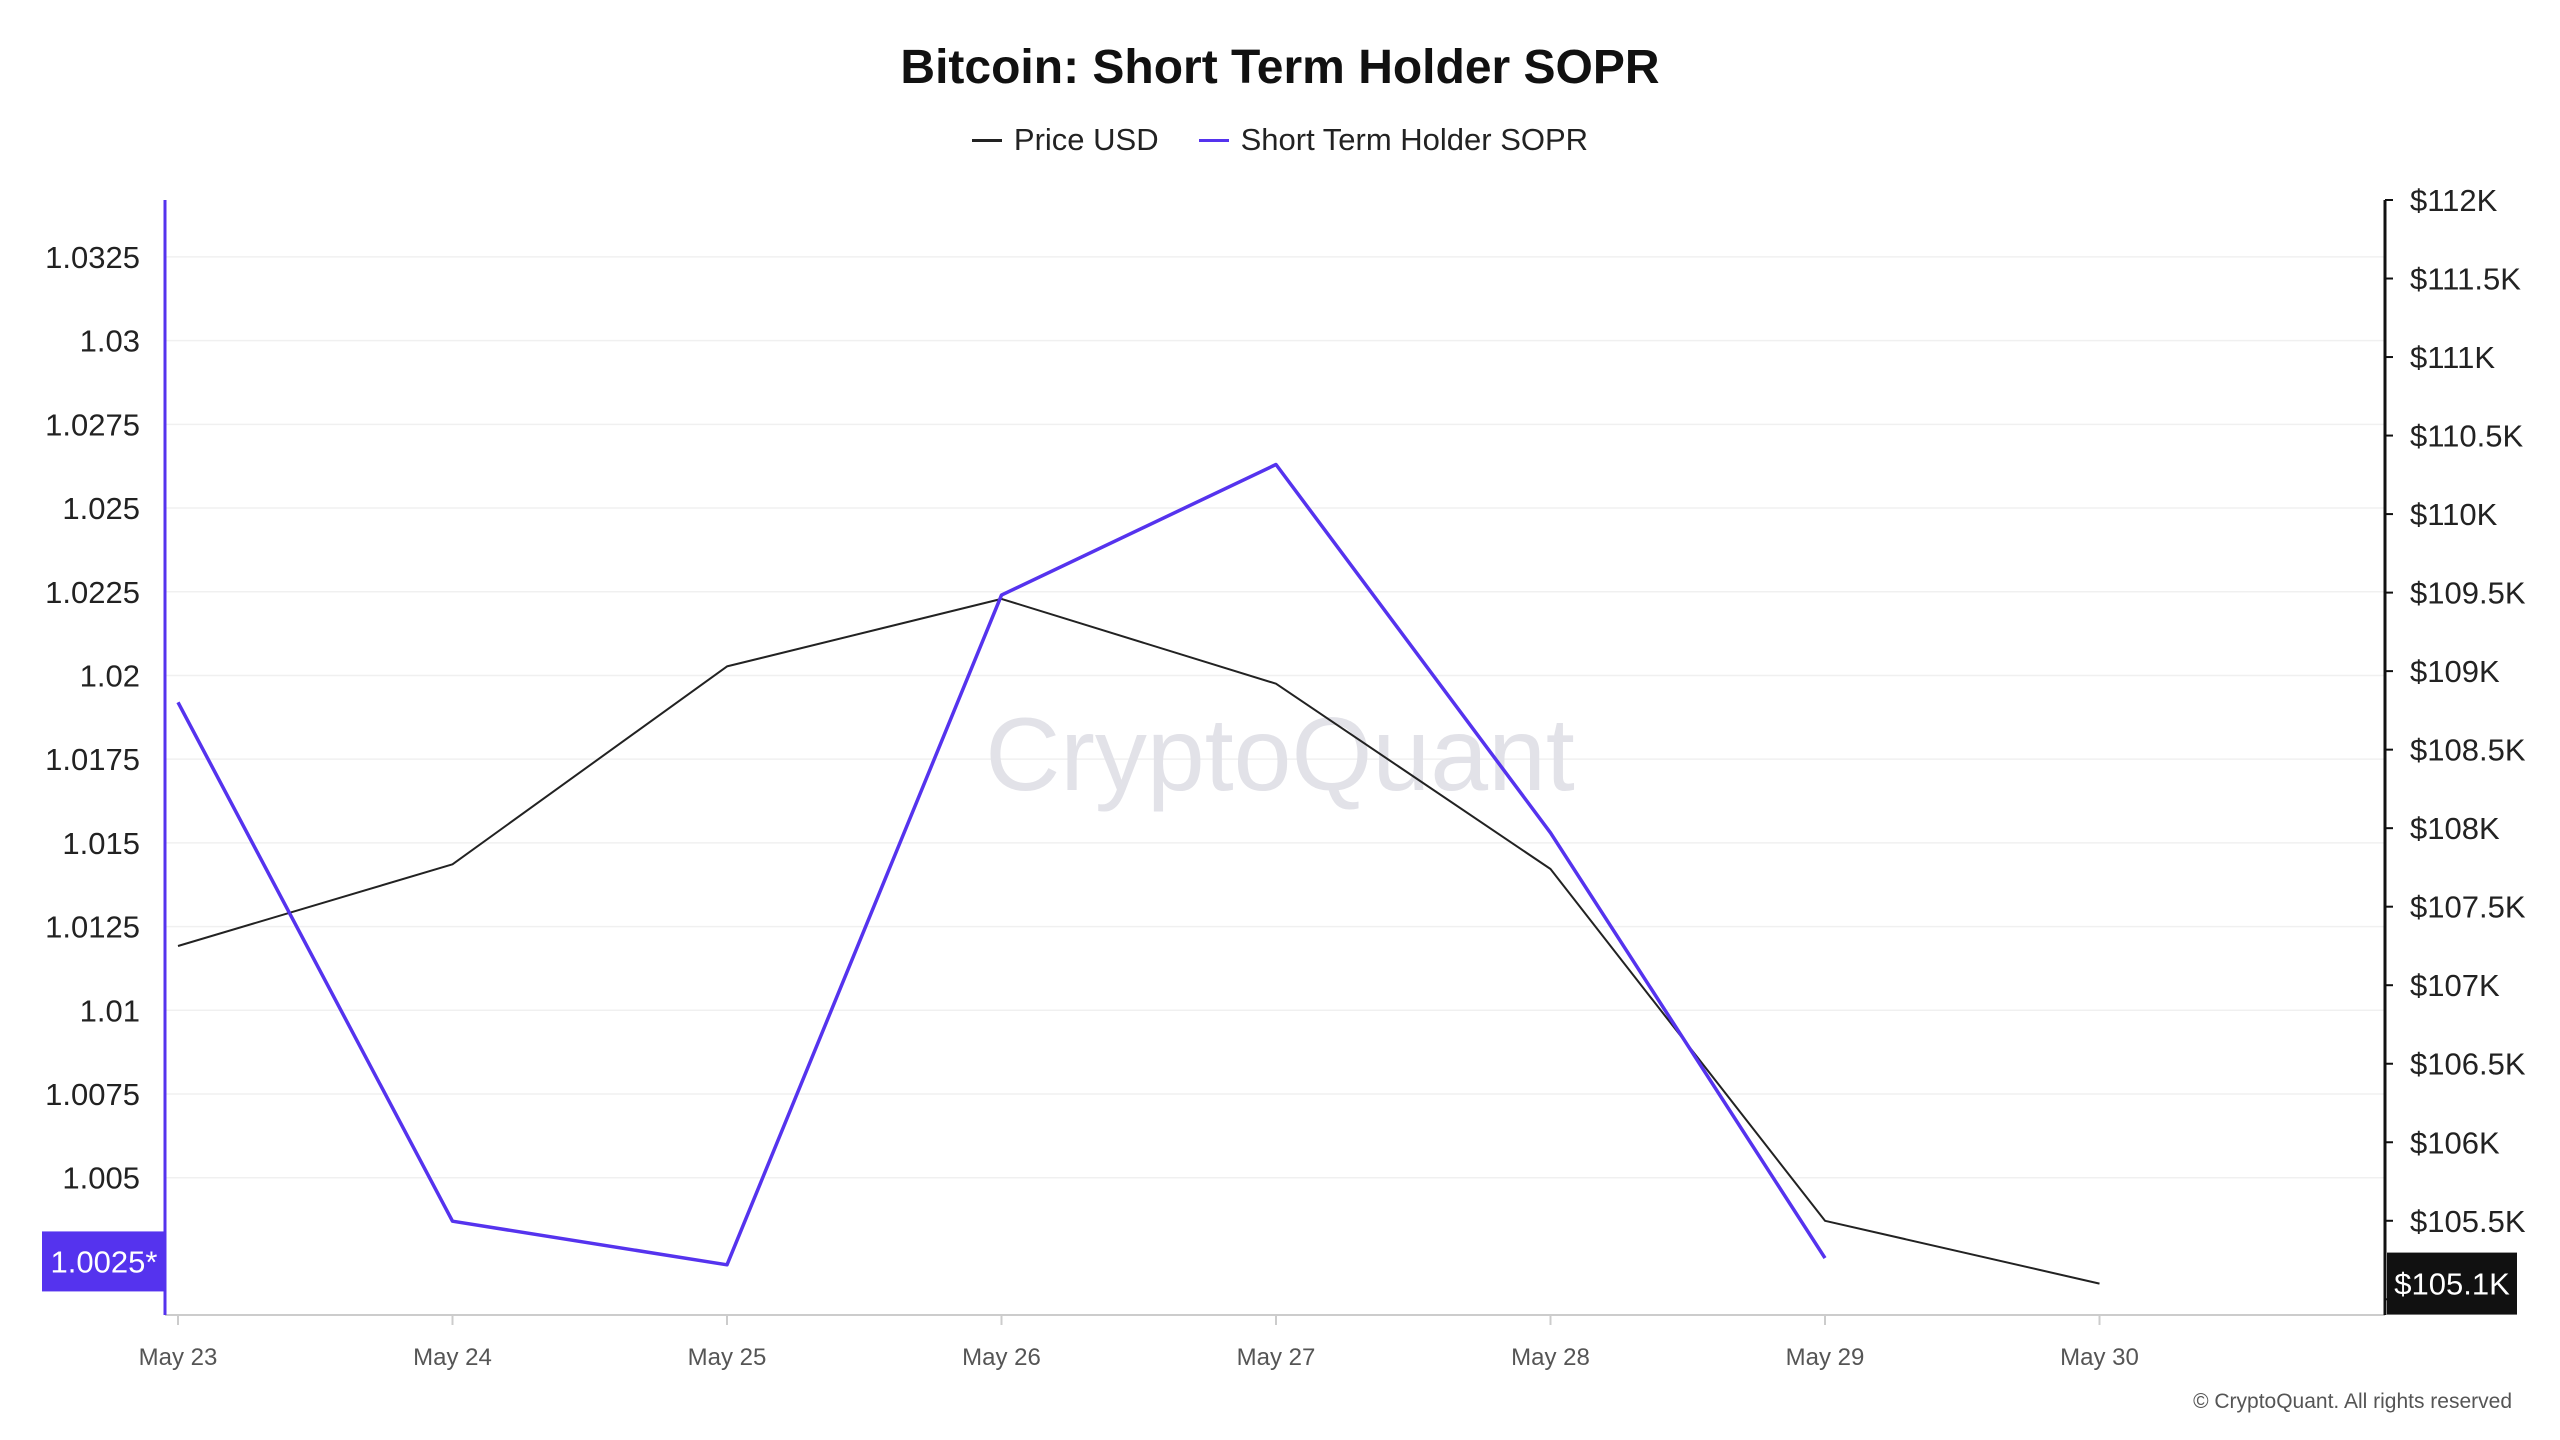  What do you see at coordinates (178, 1357) in the screenshot?
I see `x-tick-label: May 23` at bounding box center [178, 1357].